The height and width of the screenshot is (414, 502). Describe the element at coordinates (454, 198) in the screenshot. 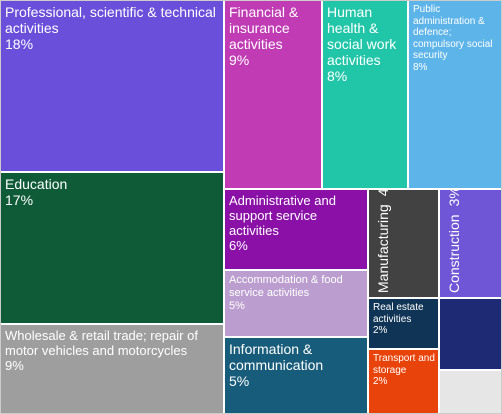

I see `tile-value: 3%` at that location.